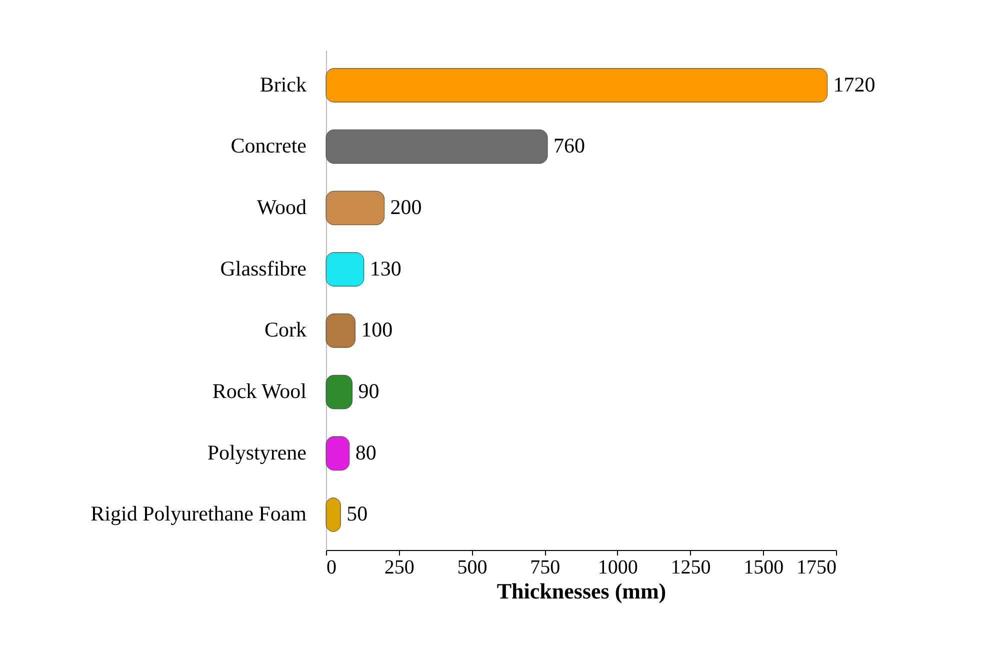 The image size is (985, 650). Describe the element at coordinates (331, 567) in the screenshot. I see `x-tick-label: 0` at that location.